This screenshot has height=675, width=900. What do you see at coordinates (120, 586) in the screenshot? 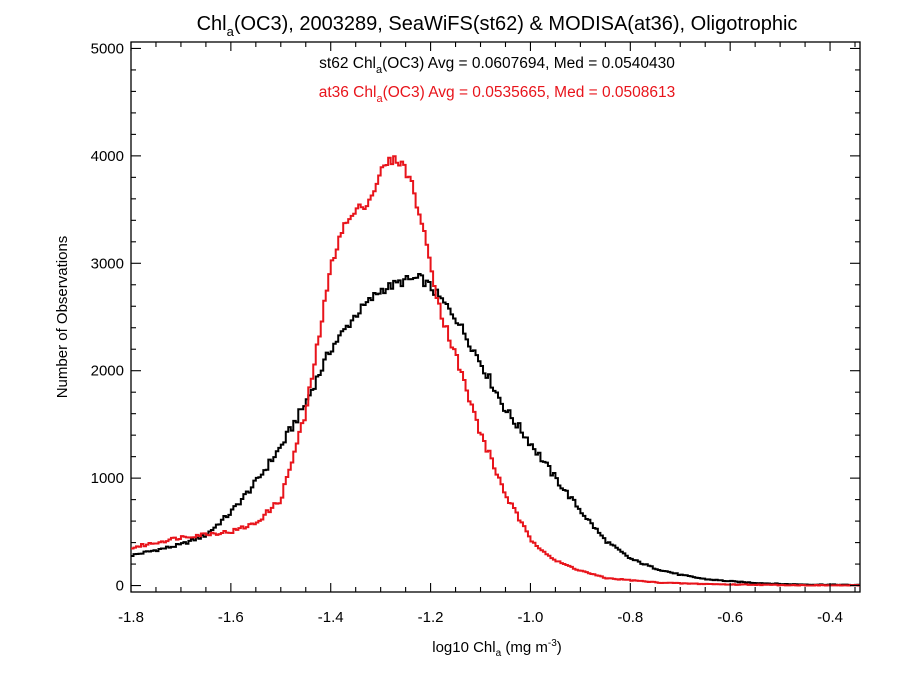
I see `y-tick-label: 0` at bounding box center [120, 586].